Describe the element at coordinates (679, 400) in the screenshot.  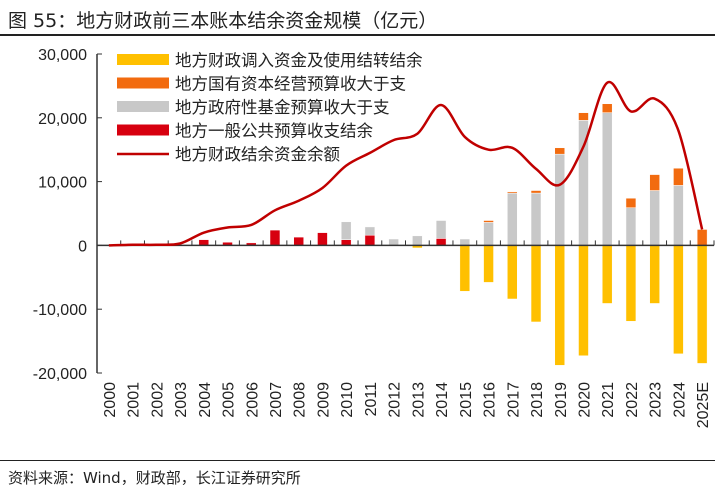
I see `x-tick-label: 2024` at that location.